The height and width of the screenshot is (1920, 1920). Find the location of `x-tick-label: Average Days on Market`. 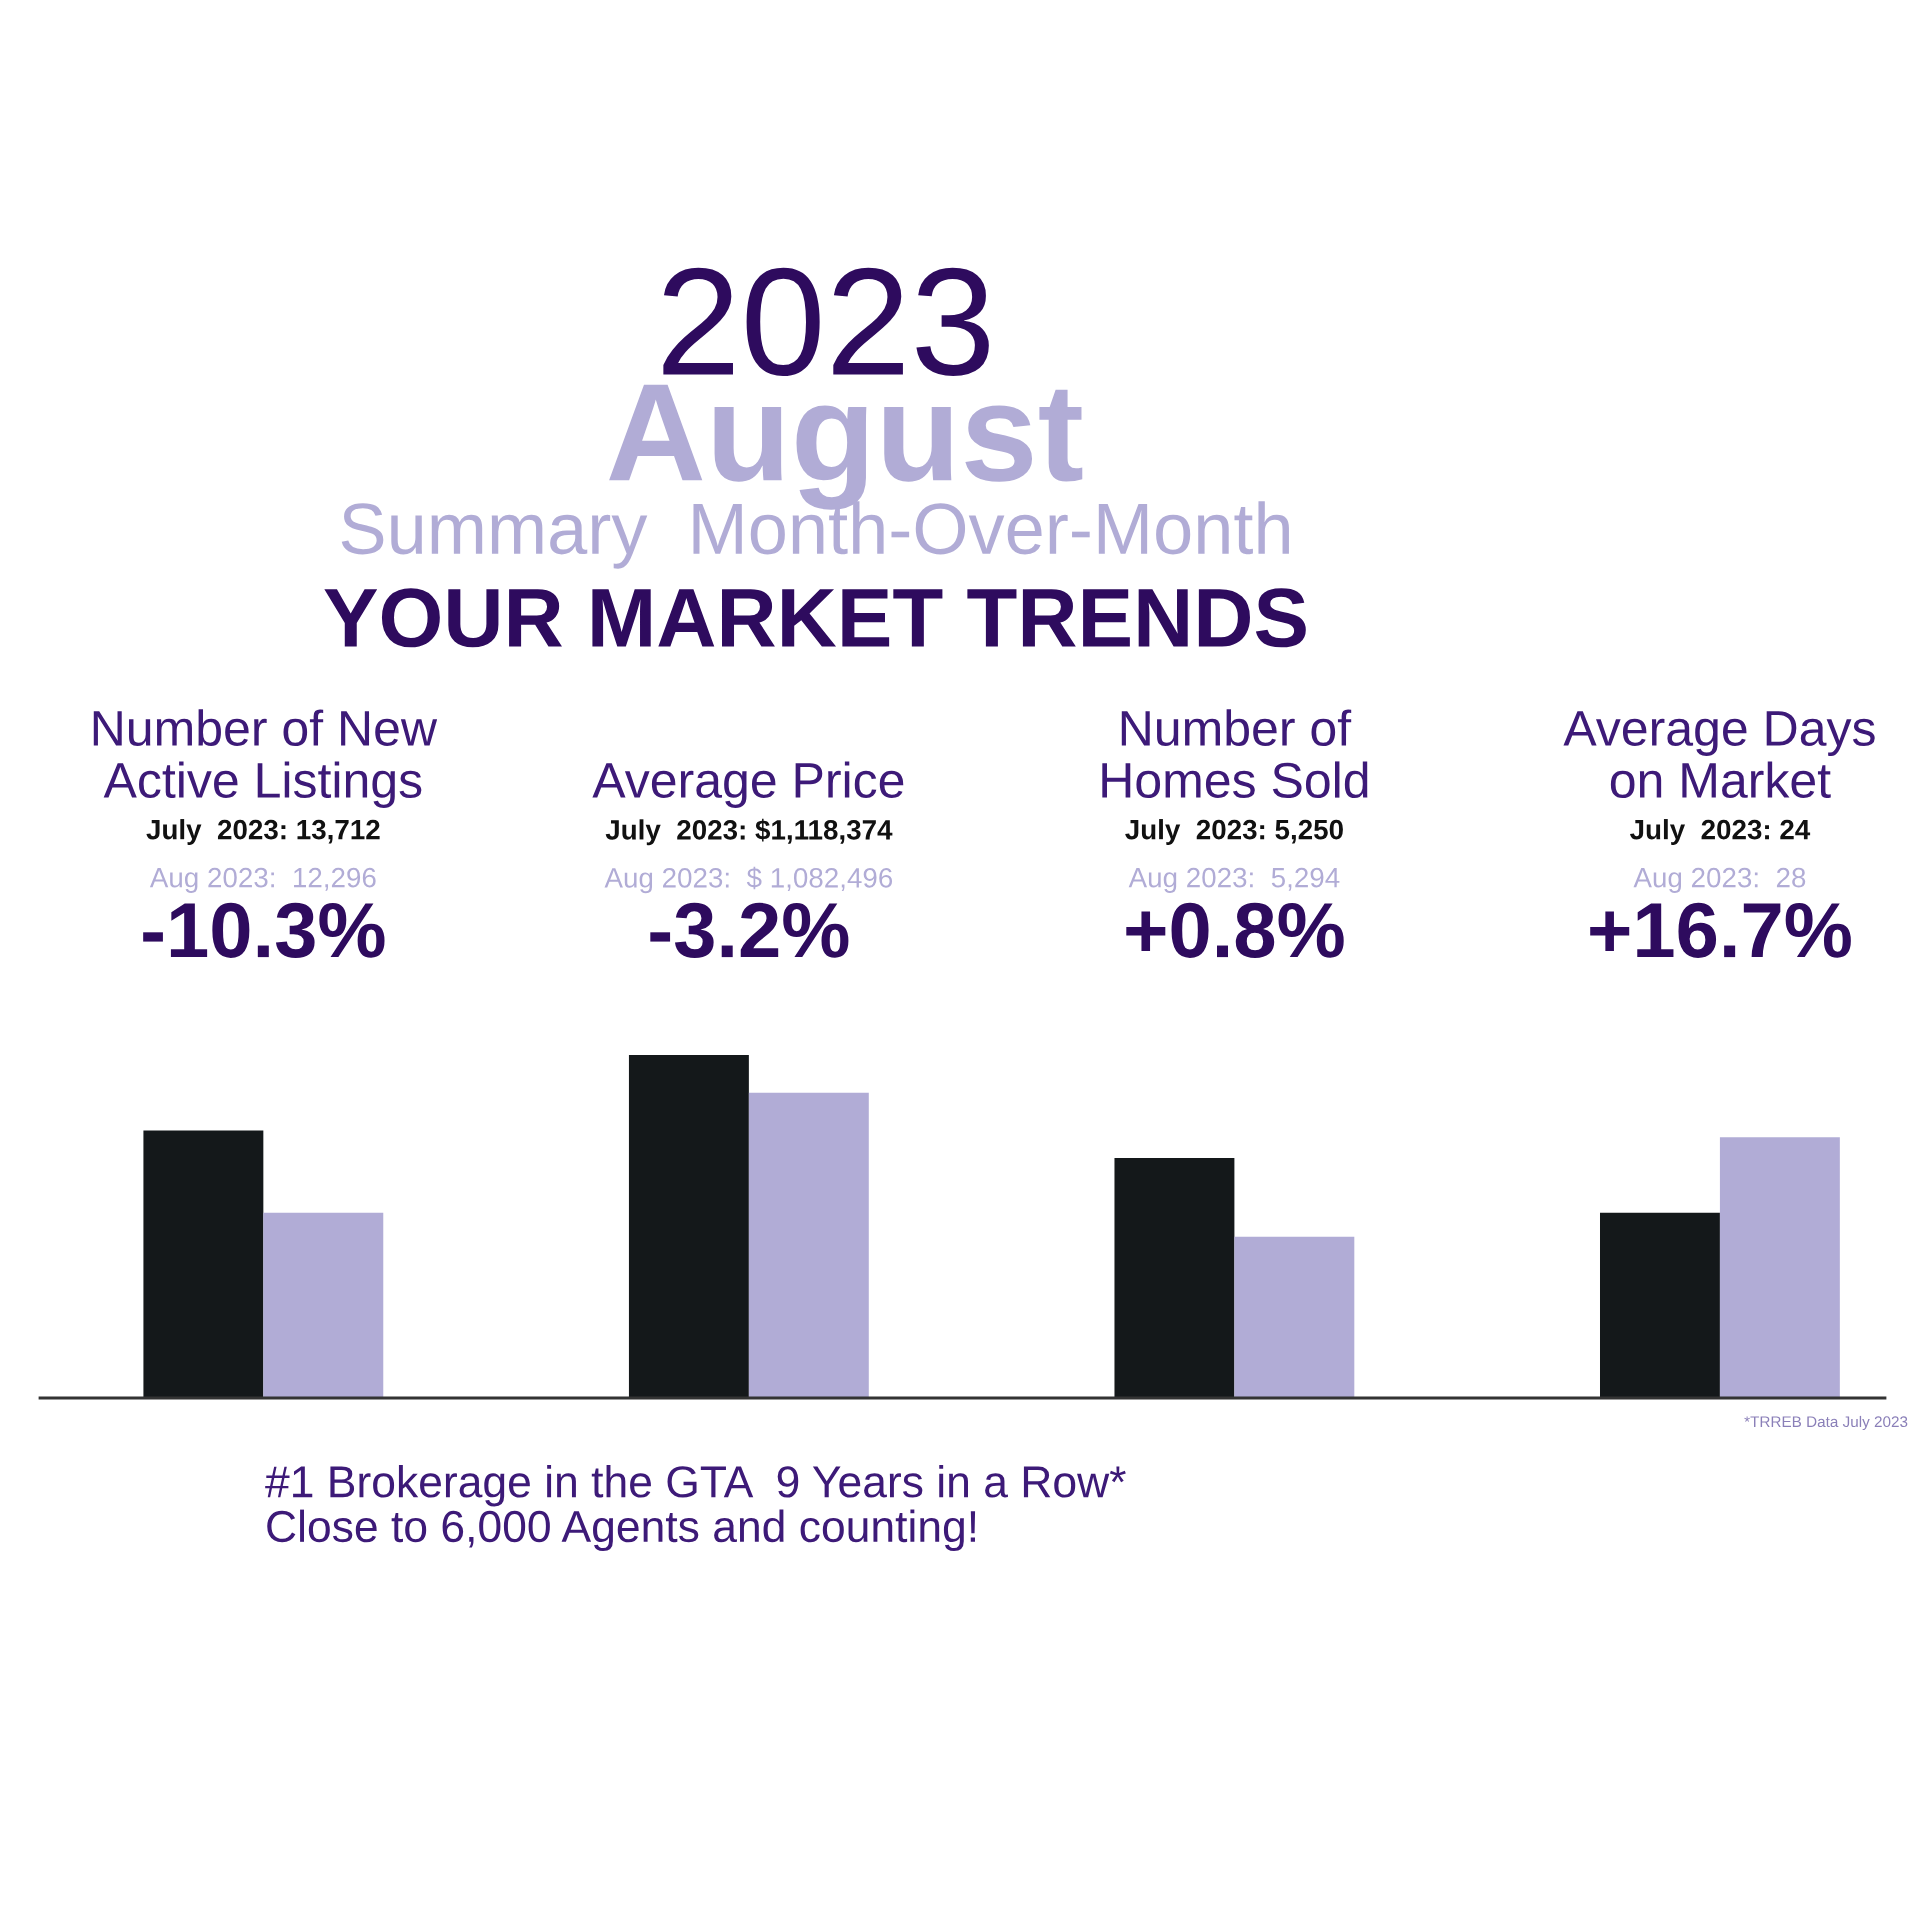

x-tick-label: Average Days on Market is located at coordinates (1719, 755).